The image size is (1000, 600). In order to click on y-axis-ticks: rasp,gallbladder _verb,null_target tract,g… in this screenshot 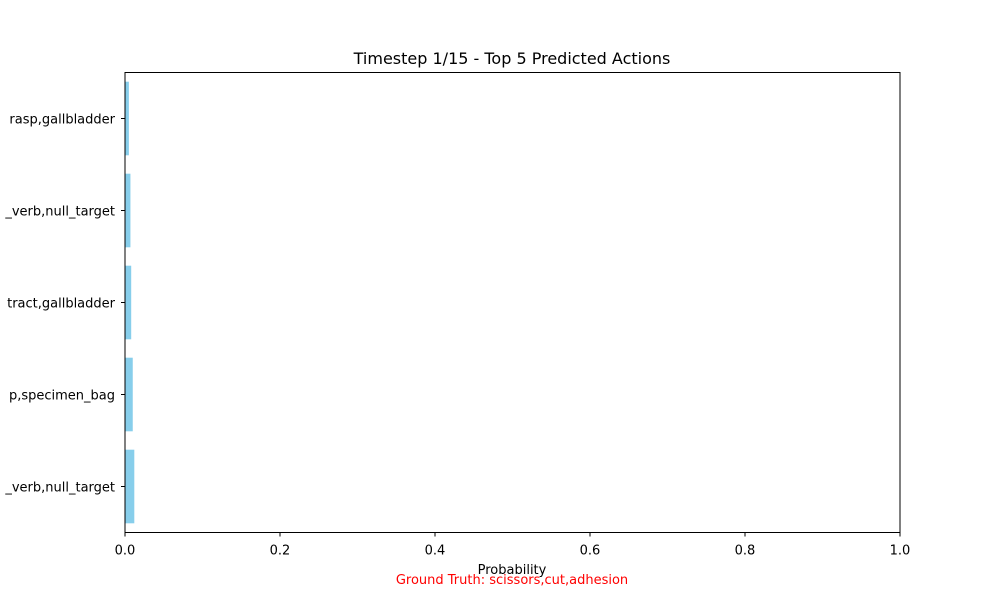, I will do `click(64, 304)`.